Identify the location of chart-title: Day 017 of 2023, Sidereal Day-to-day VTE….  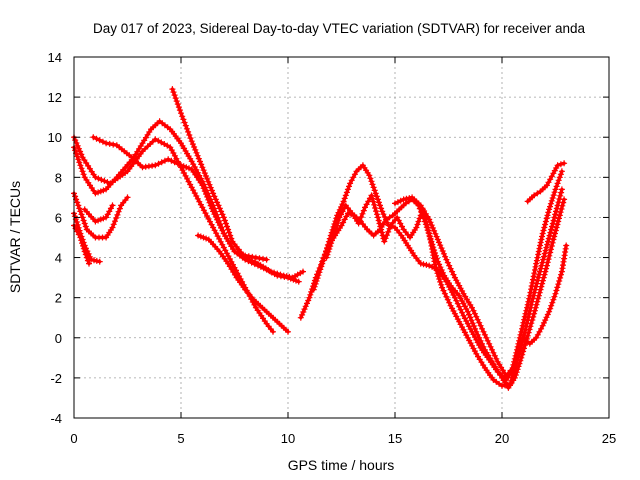
(339, 28).